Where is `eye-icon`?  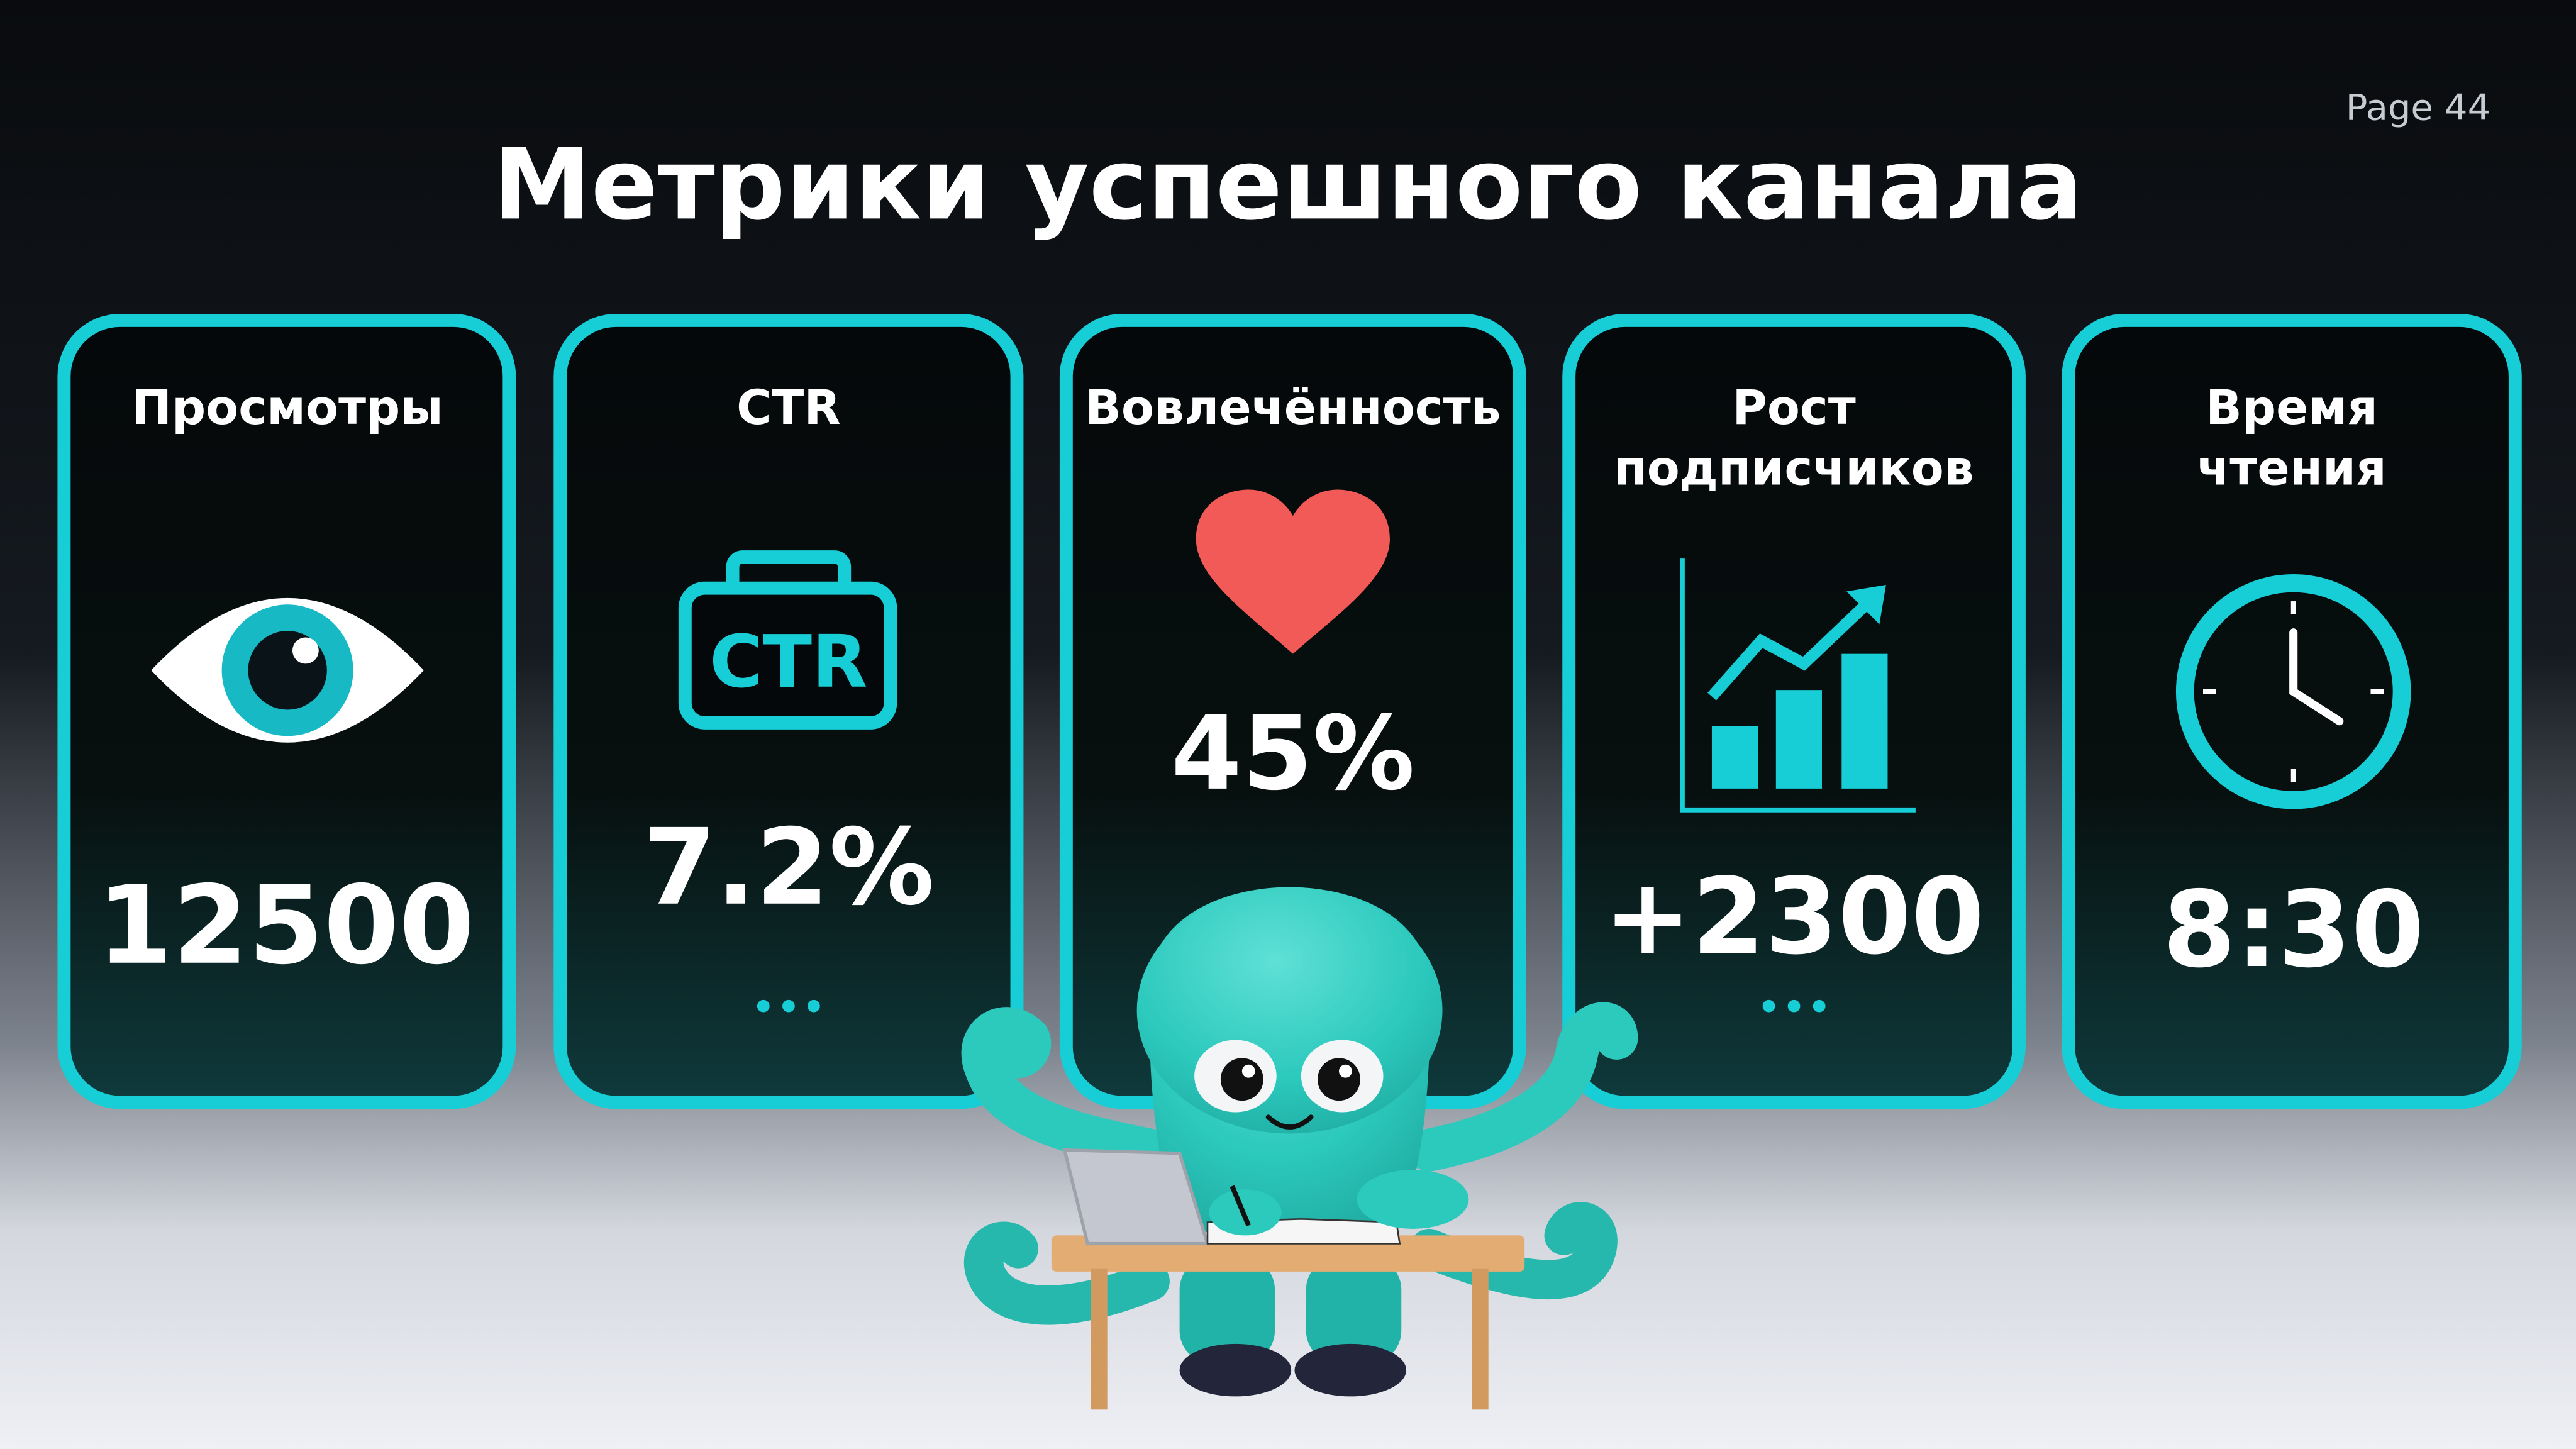
eye-icon is located at coordinates (287, 670).